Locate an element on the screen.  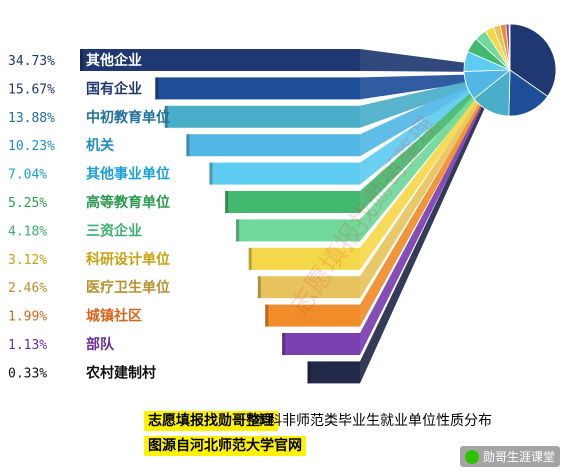
value-label: 10.23% is located at coordinates (31, 146).